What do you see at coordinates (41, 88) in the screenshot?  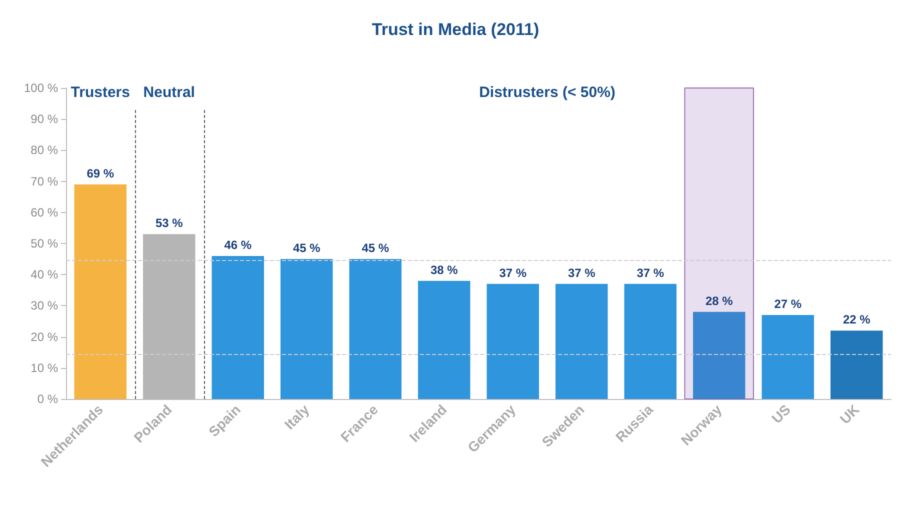 I see `y-tick-label: 100 %` at bounding box center [41, 88].